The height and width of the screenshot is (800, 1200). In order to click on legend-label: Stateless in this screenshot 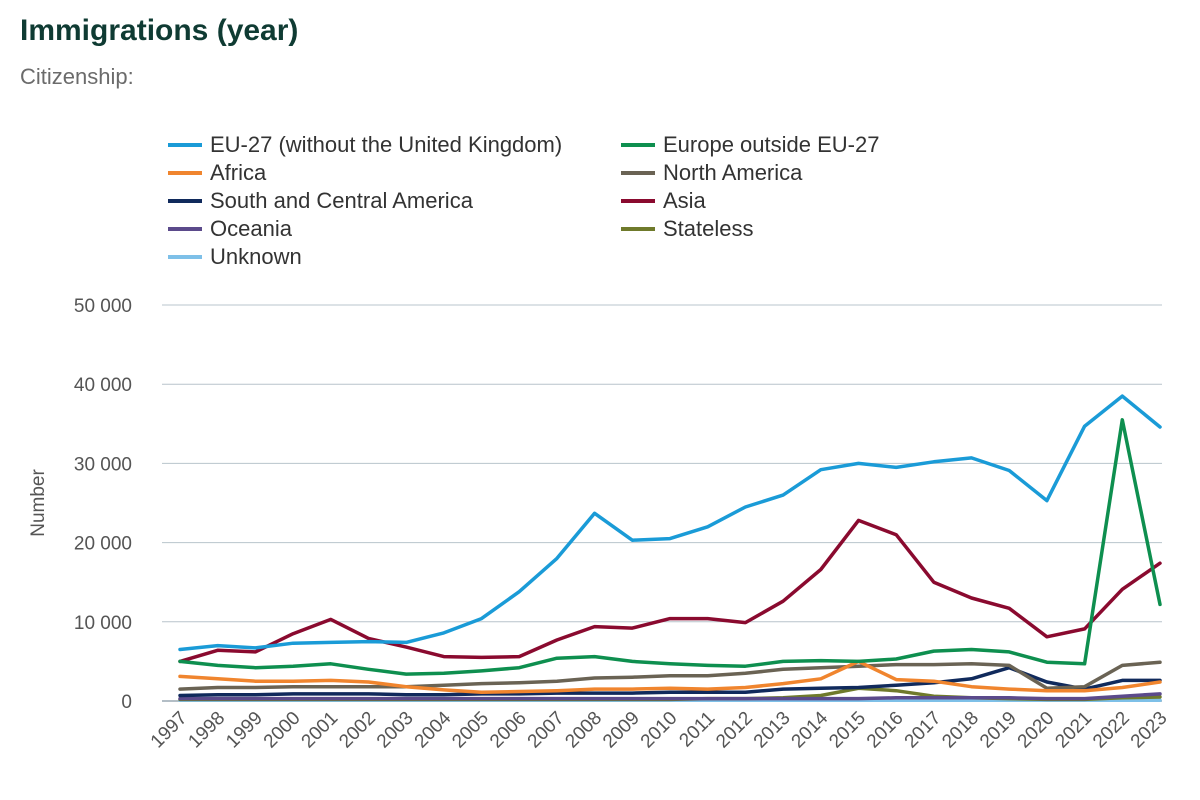, I will do `click(708, 228)`.